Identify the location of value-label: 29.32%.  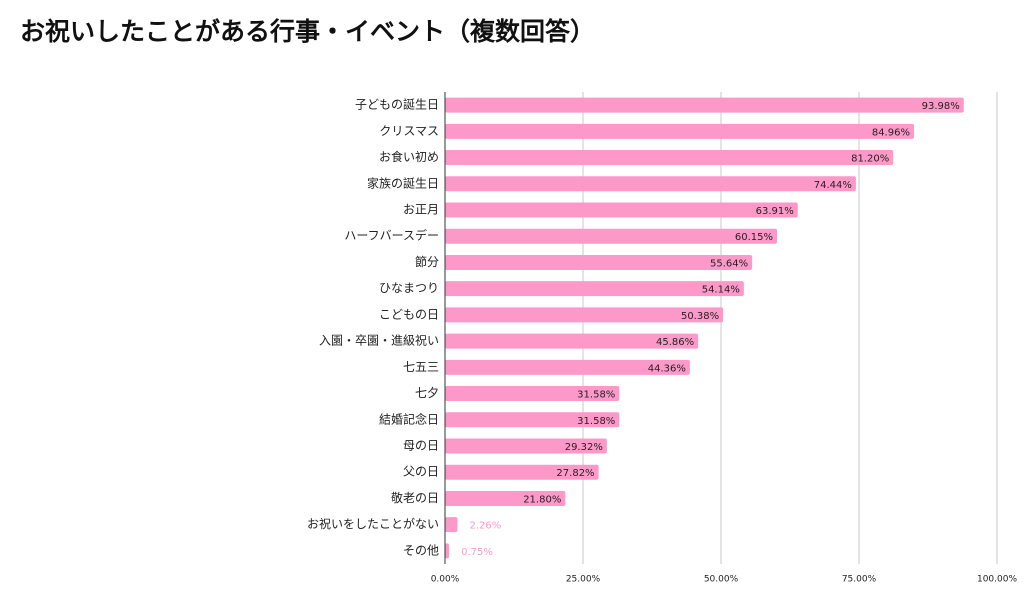
(584, 447).